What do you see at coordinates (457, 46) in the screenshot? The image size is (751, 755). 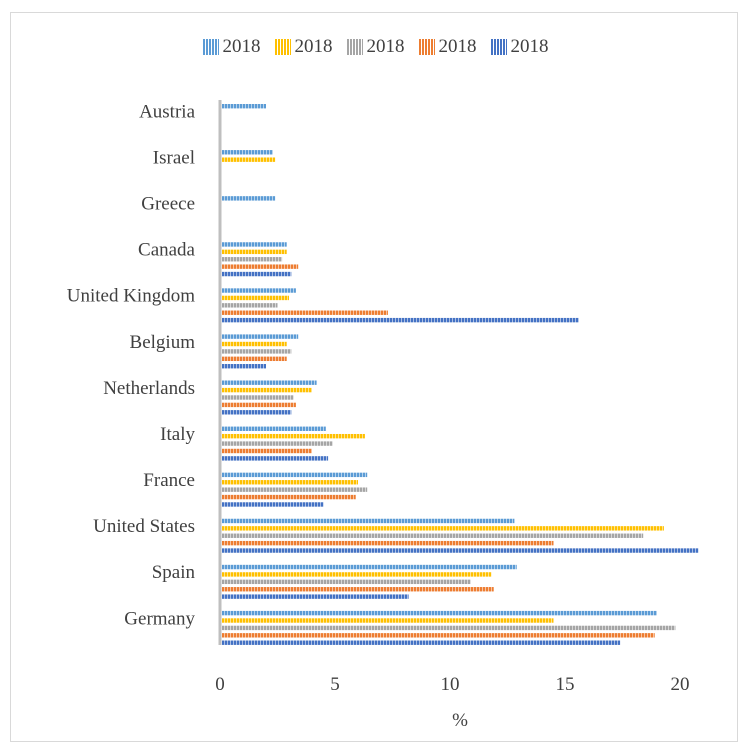 I see `legend-label-4: 2018` at bounding box center [457, 46].